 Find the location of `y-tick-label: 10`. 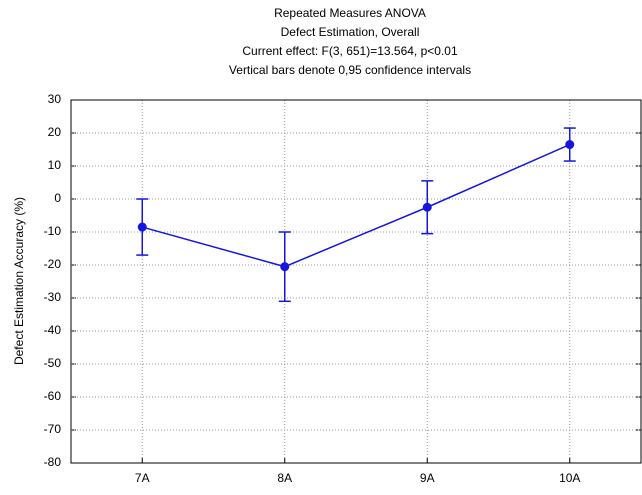

y-tick-label: 10 is located at coordinates (55, 165).